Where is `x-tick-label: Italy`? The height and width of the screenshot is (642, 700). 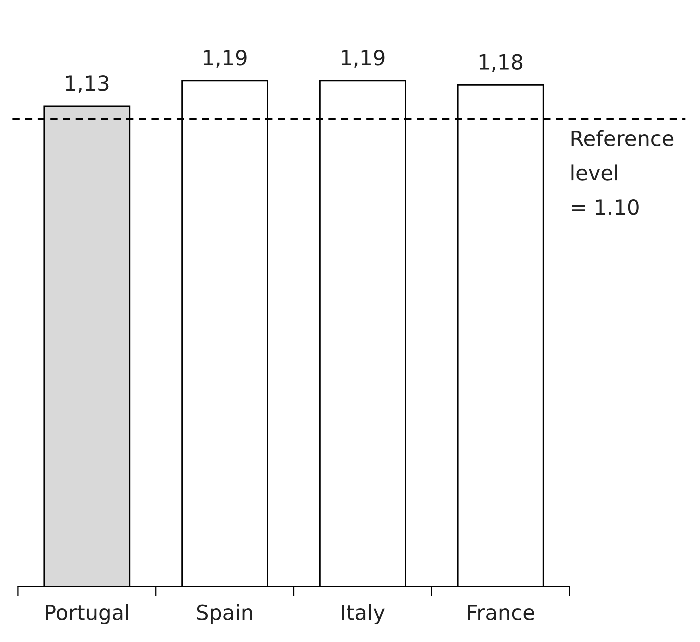 x-tick-label: Italy is located at coordinates (363, 614).